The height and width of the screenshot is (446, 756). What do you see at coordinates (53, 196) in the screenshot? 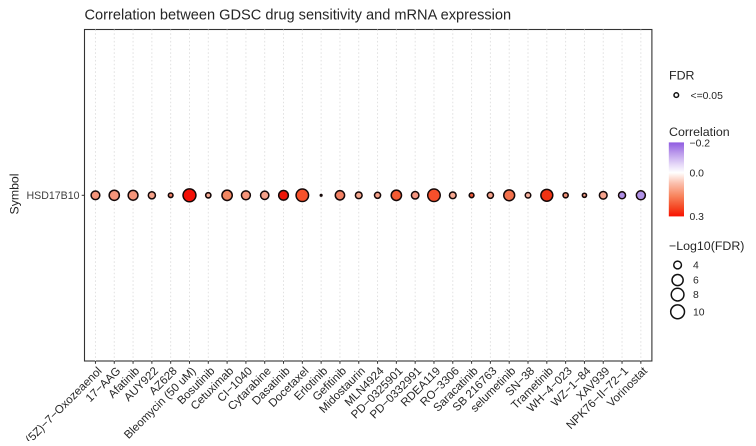
I see `svg-text: HSD17B10` at bounding box center [53, 196].